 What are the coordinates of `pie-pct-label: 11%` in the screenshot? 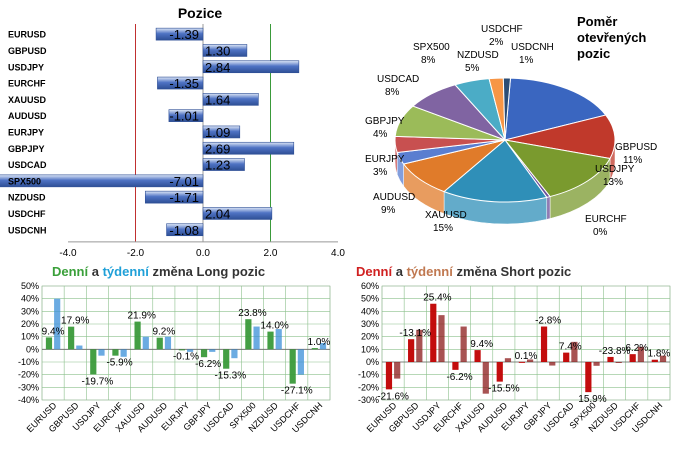 It's located at (632, 160).